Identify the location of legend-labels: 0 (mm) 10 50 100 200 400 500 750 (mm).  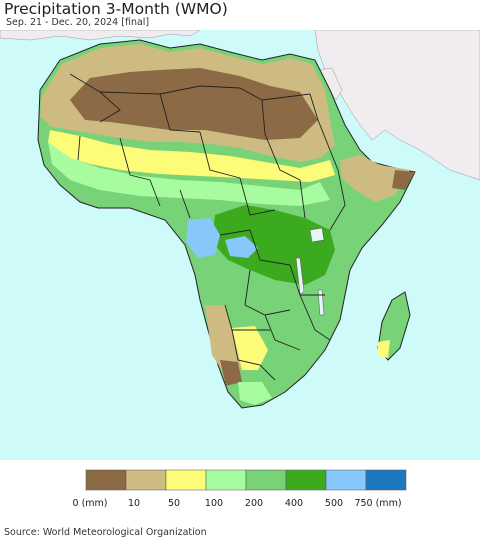
(237, 503).